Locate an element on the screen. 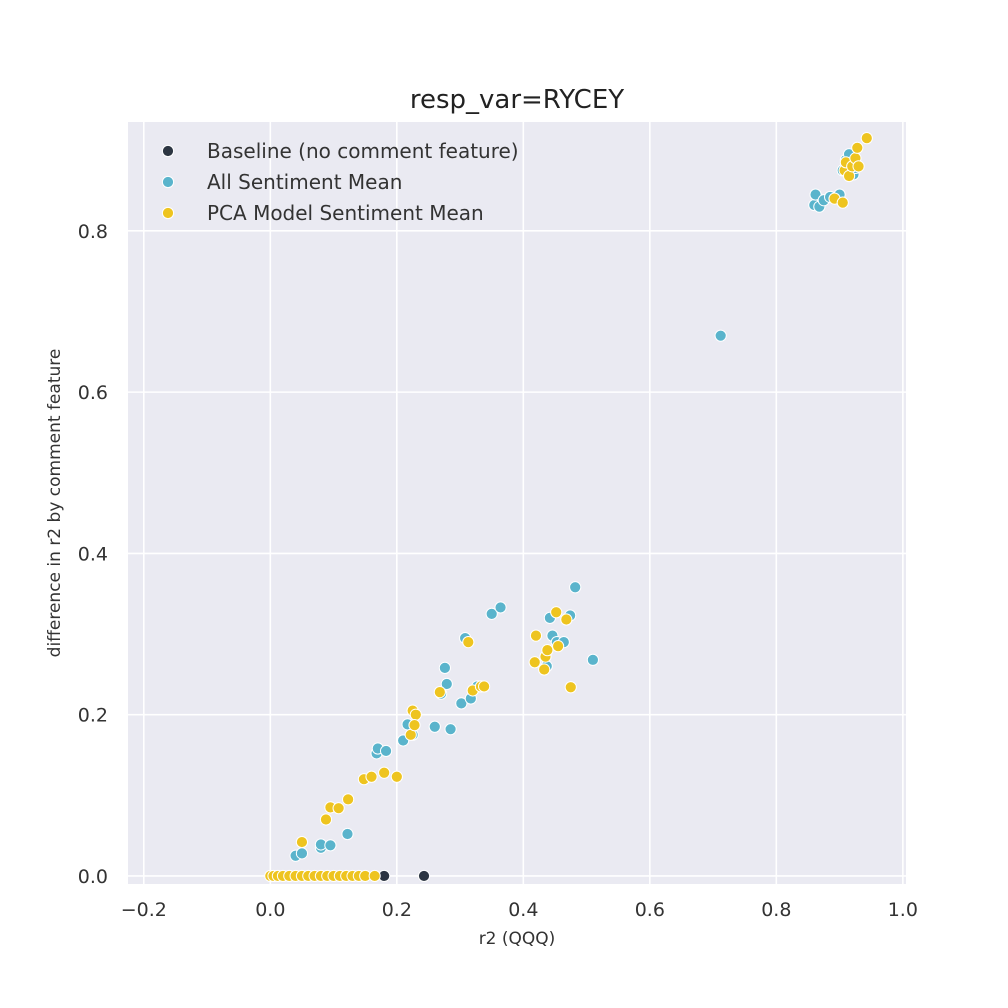 The image size is (1008, 1008). y-axis-ticks: 0.0 0.2 0.4 0.6 0.8 is located at coordinates (93, 554).